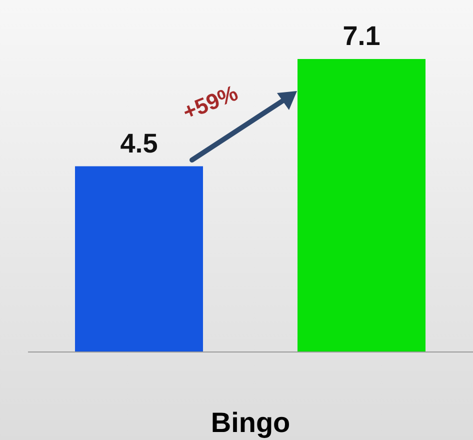 This screenshot has height=440, width=473. I want to click on data-label: 4.5, so click(139, 143).